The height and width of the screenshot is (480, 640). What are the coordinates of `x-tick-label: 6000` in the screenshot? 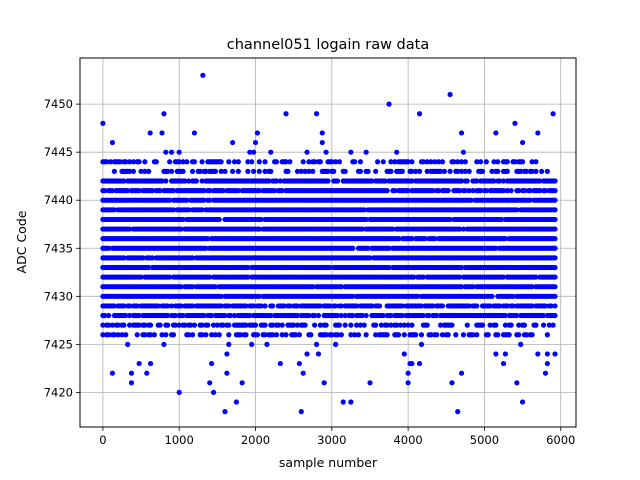 It's located at (560, 440).